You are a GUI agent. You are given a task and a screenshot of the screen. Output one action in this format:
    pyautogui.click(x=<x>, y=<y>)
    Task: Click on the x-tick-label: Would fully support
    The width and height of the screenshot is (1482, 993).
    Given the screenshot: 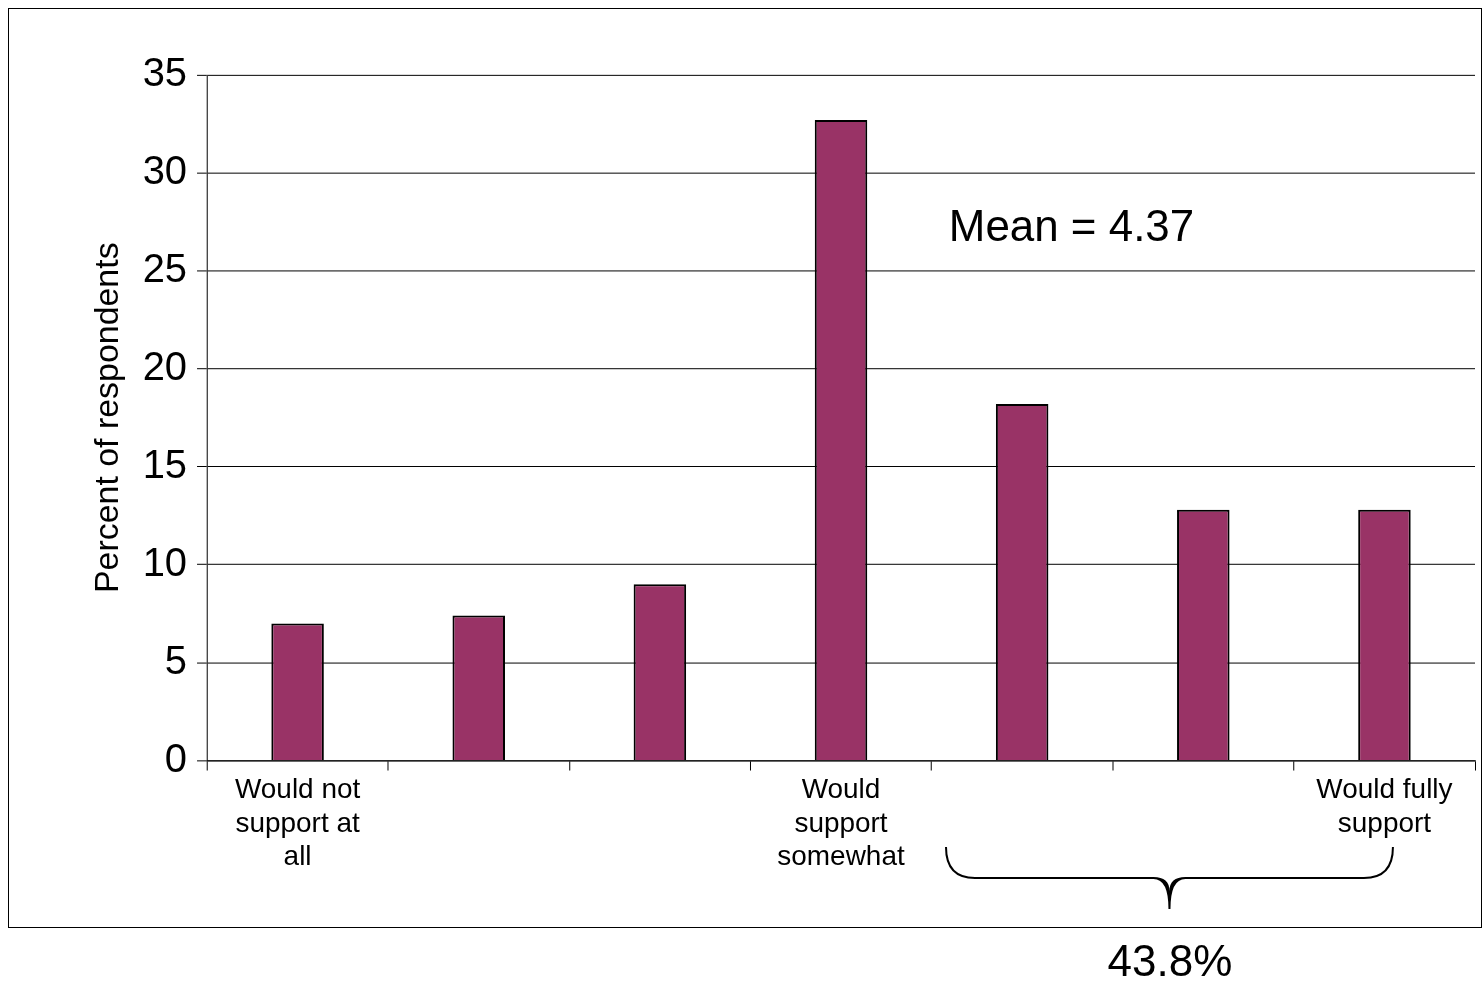 What is the action you would take?
    pyautogui.click(x=1384, y=805)
    